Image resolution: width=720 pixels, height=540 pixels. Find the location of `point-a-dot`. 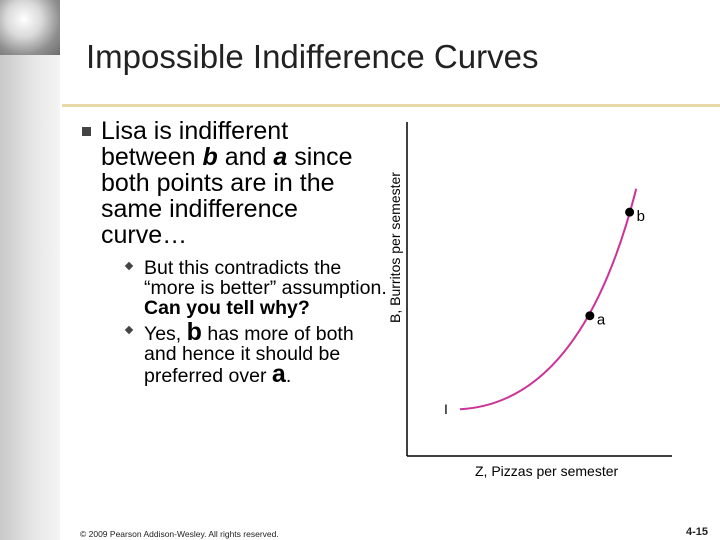

point-a-dot is located at coordinates (590, 316).